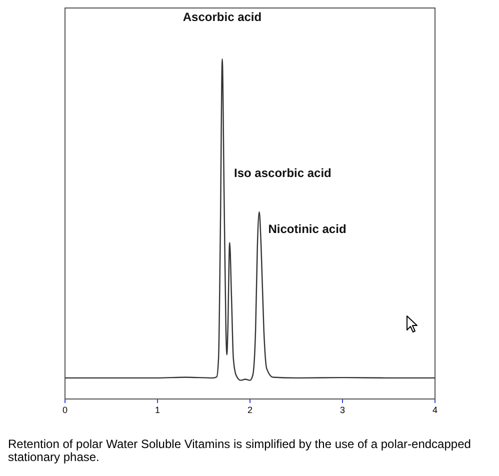 The height and width of the screenshot is (476, 499). I want to click on x-tick-label: 0, so click(65, 410).